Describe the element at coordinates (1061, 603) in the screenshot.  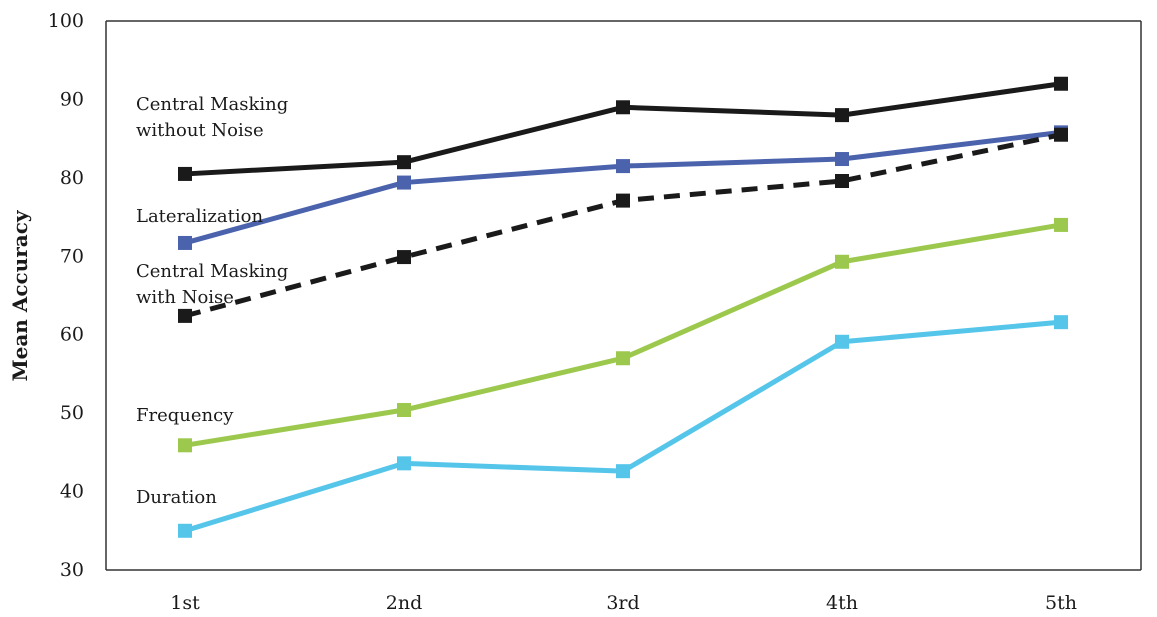
I see `x-tick-label: 5th` at that location.